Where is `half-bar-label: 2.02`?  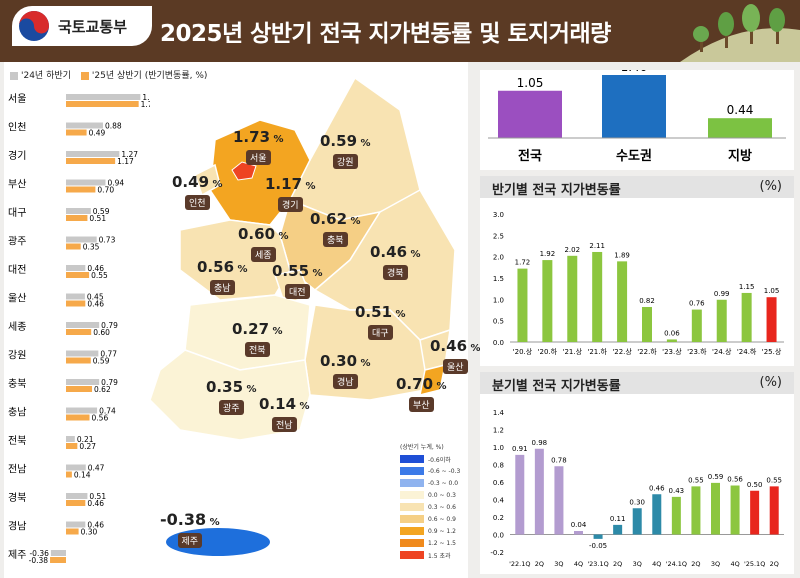 half-bar-label: 2.02 is located at coordinates (572, 250).